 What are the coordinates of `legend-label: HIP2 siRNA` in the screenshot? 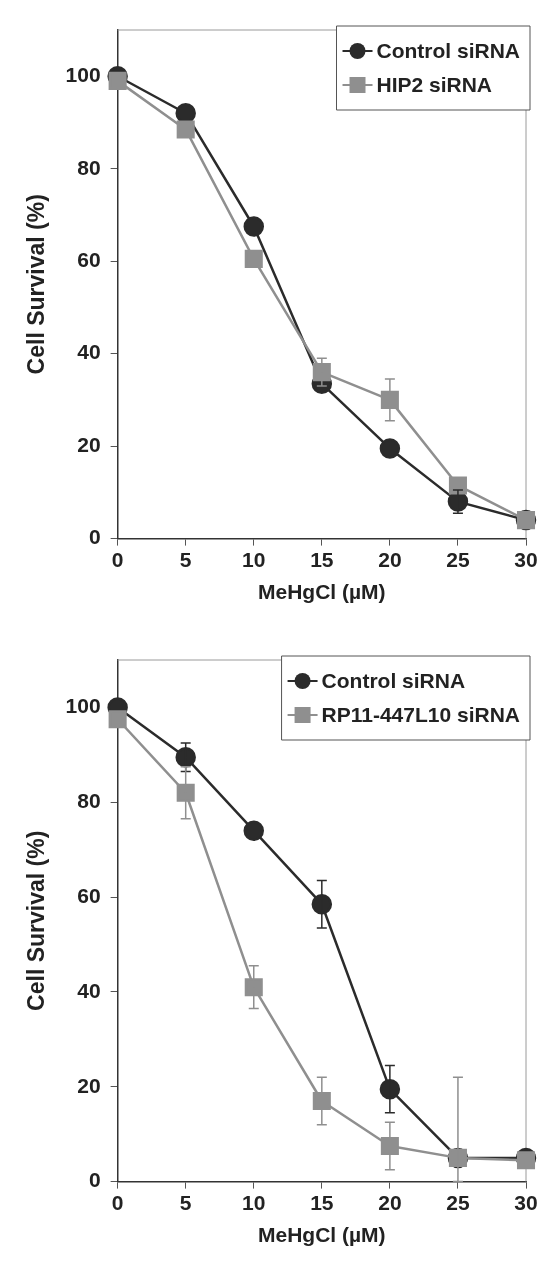 It's located at (434, 84).